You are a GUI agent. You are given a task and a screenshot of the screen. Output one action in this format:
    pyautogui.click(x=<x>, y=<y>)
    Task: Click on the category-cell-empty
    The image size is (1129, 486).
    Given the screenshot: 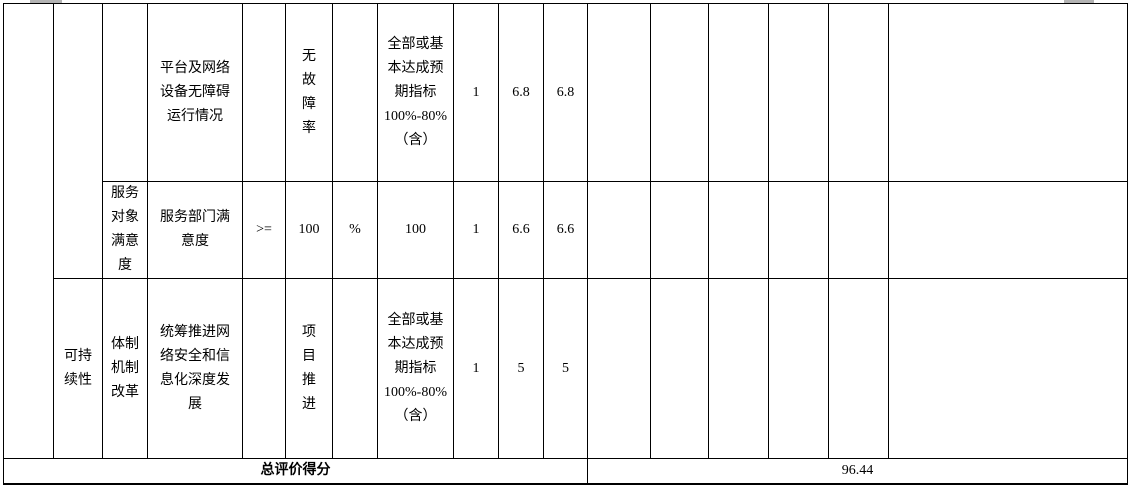 What is the action you would take?
    pyautogui.click(x=78, y=141)
    